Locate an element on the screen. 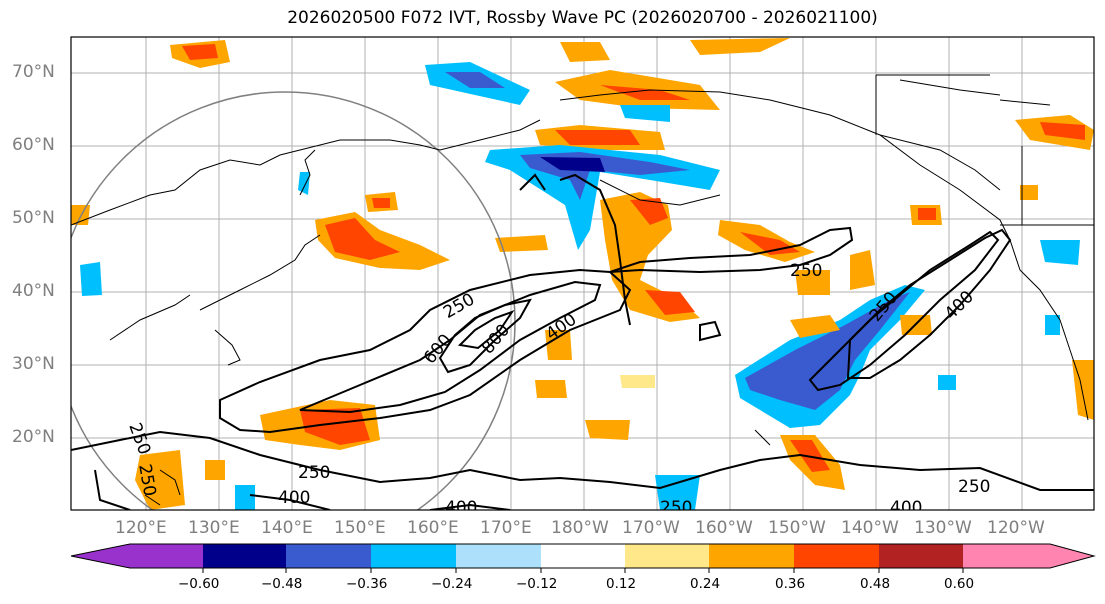  colorbar-tick-label: −0.48 is located at coordinates (282, 584).